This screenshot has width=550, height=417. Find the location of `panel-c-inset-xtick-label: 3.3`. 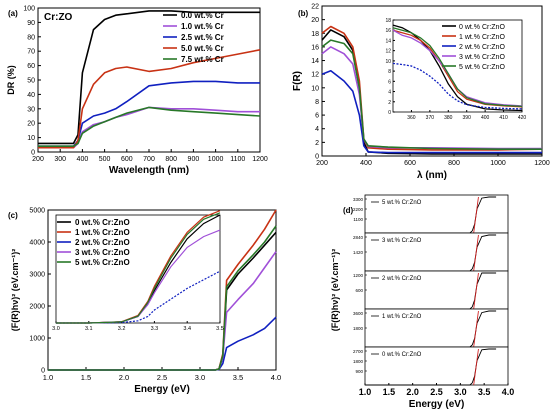

panel-c-inset-xtick-label: 3.3 is located at coordinates (155, 329).